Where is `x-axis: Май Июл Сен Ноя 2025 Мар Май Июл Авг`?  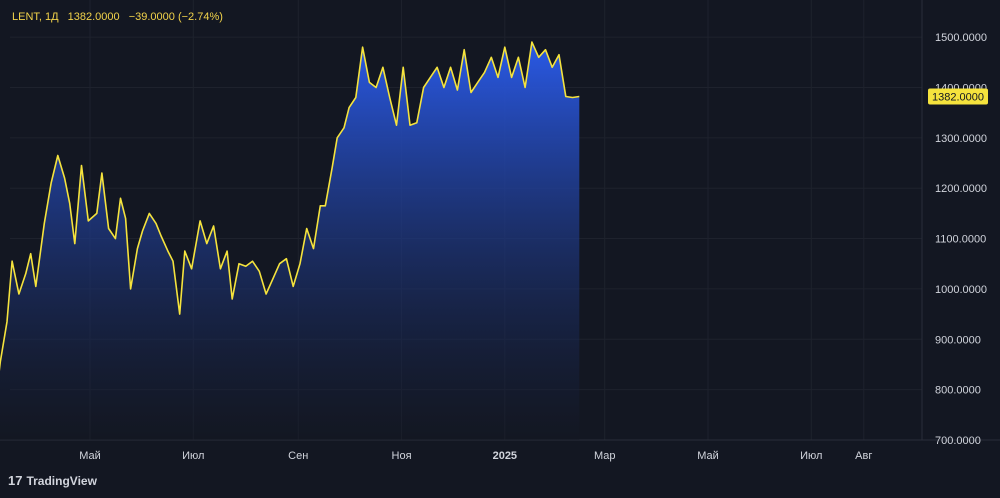 x-axis: Май Июл Сен Ноя 2025 Мар Май Июл Авг is located at coordinates (475, 456).